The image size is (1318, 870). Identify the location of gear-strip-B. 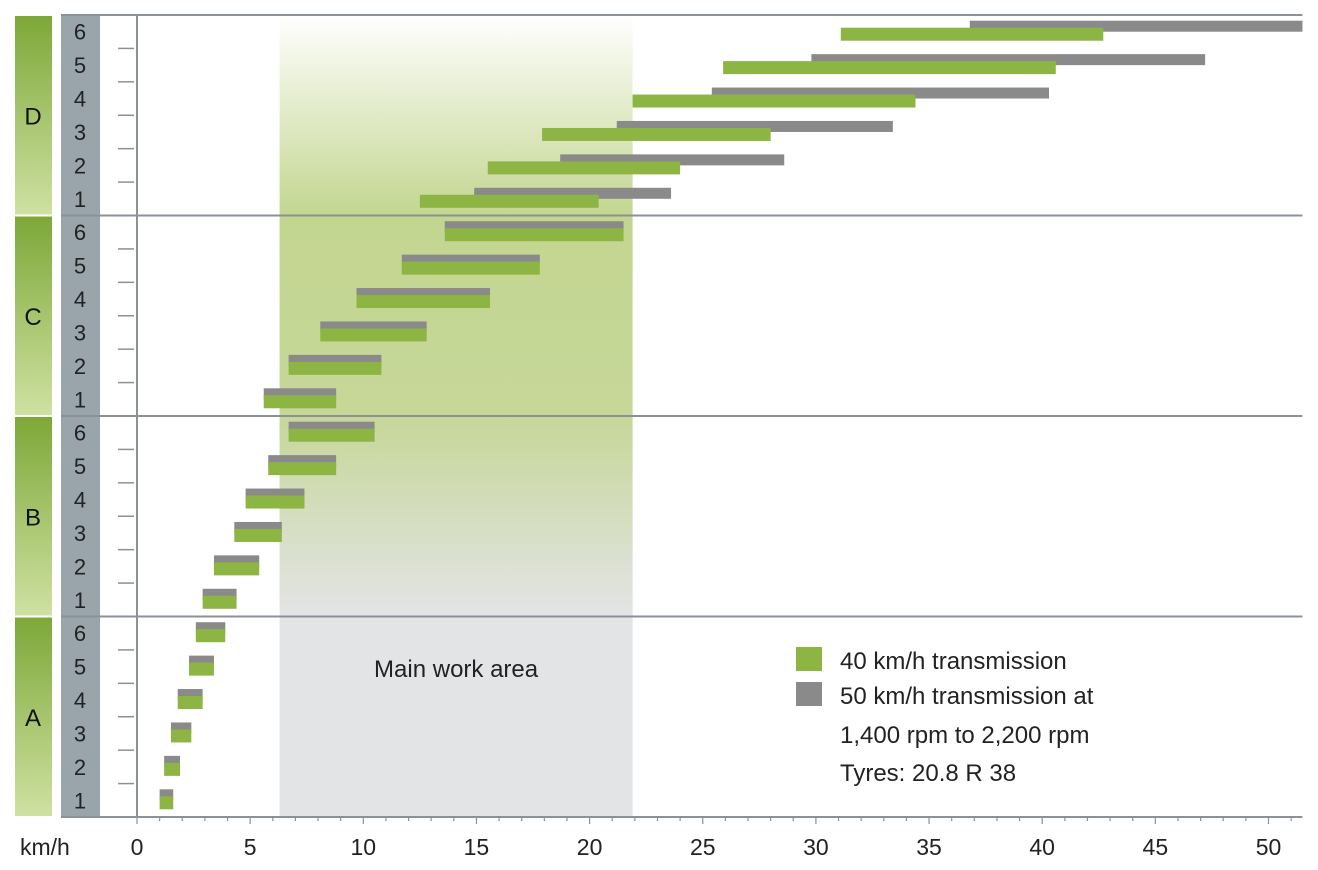
(80, 516).